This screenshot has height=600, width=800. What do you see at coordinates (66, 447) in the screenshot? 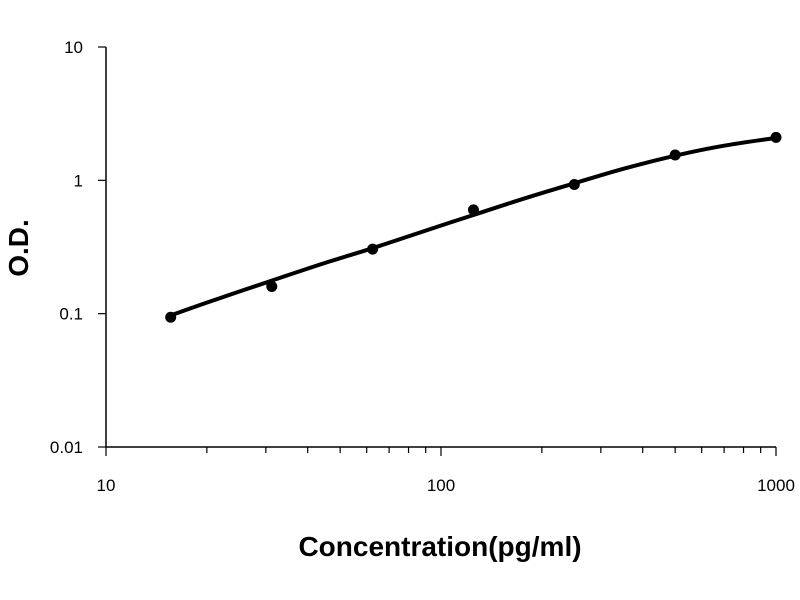
I see `y-tick-label: 0.01` at bounding box center [66, 447].